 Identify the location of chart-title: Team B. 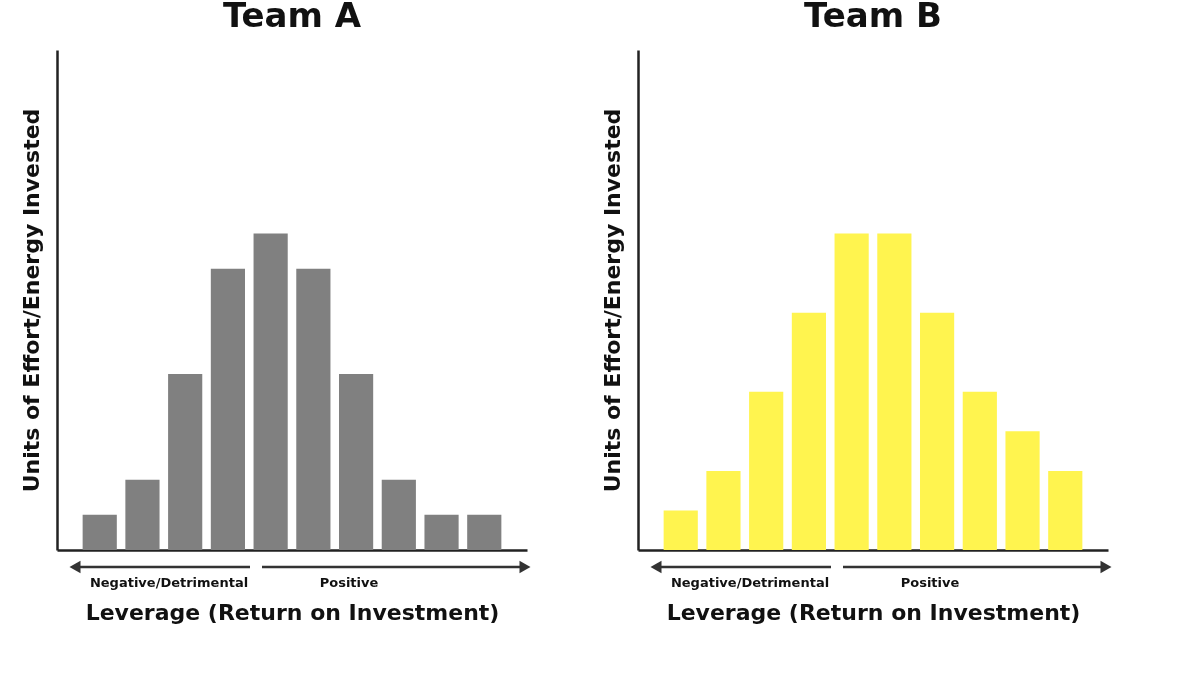
(873, 17).